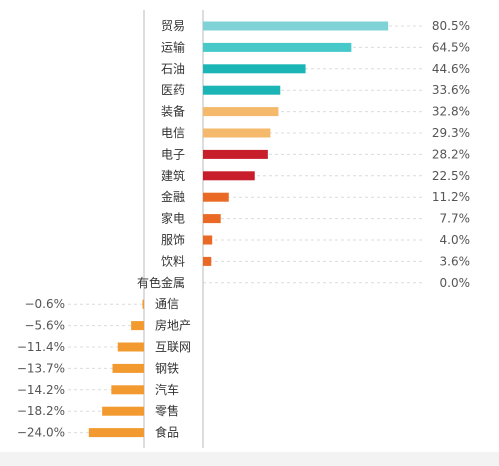  What do you see at coordinates (451, 26) in the screenshot?
I see `value-label-1: 80.5%` at bounding box center [451, 26].